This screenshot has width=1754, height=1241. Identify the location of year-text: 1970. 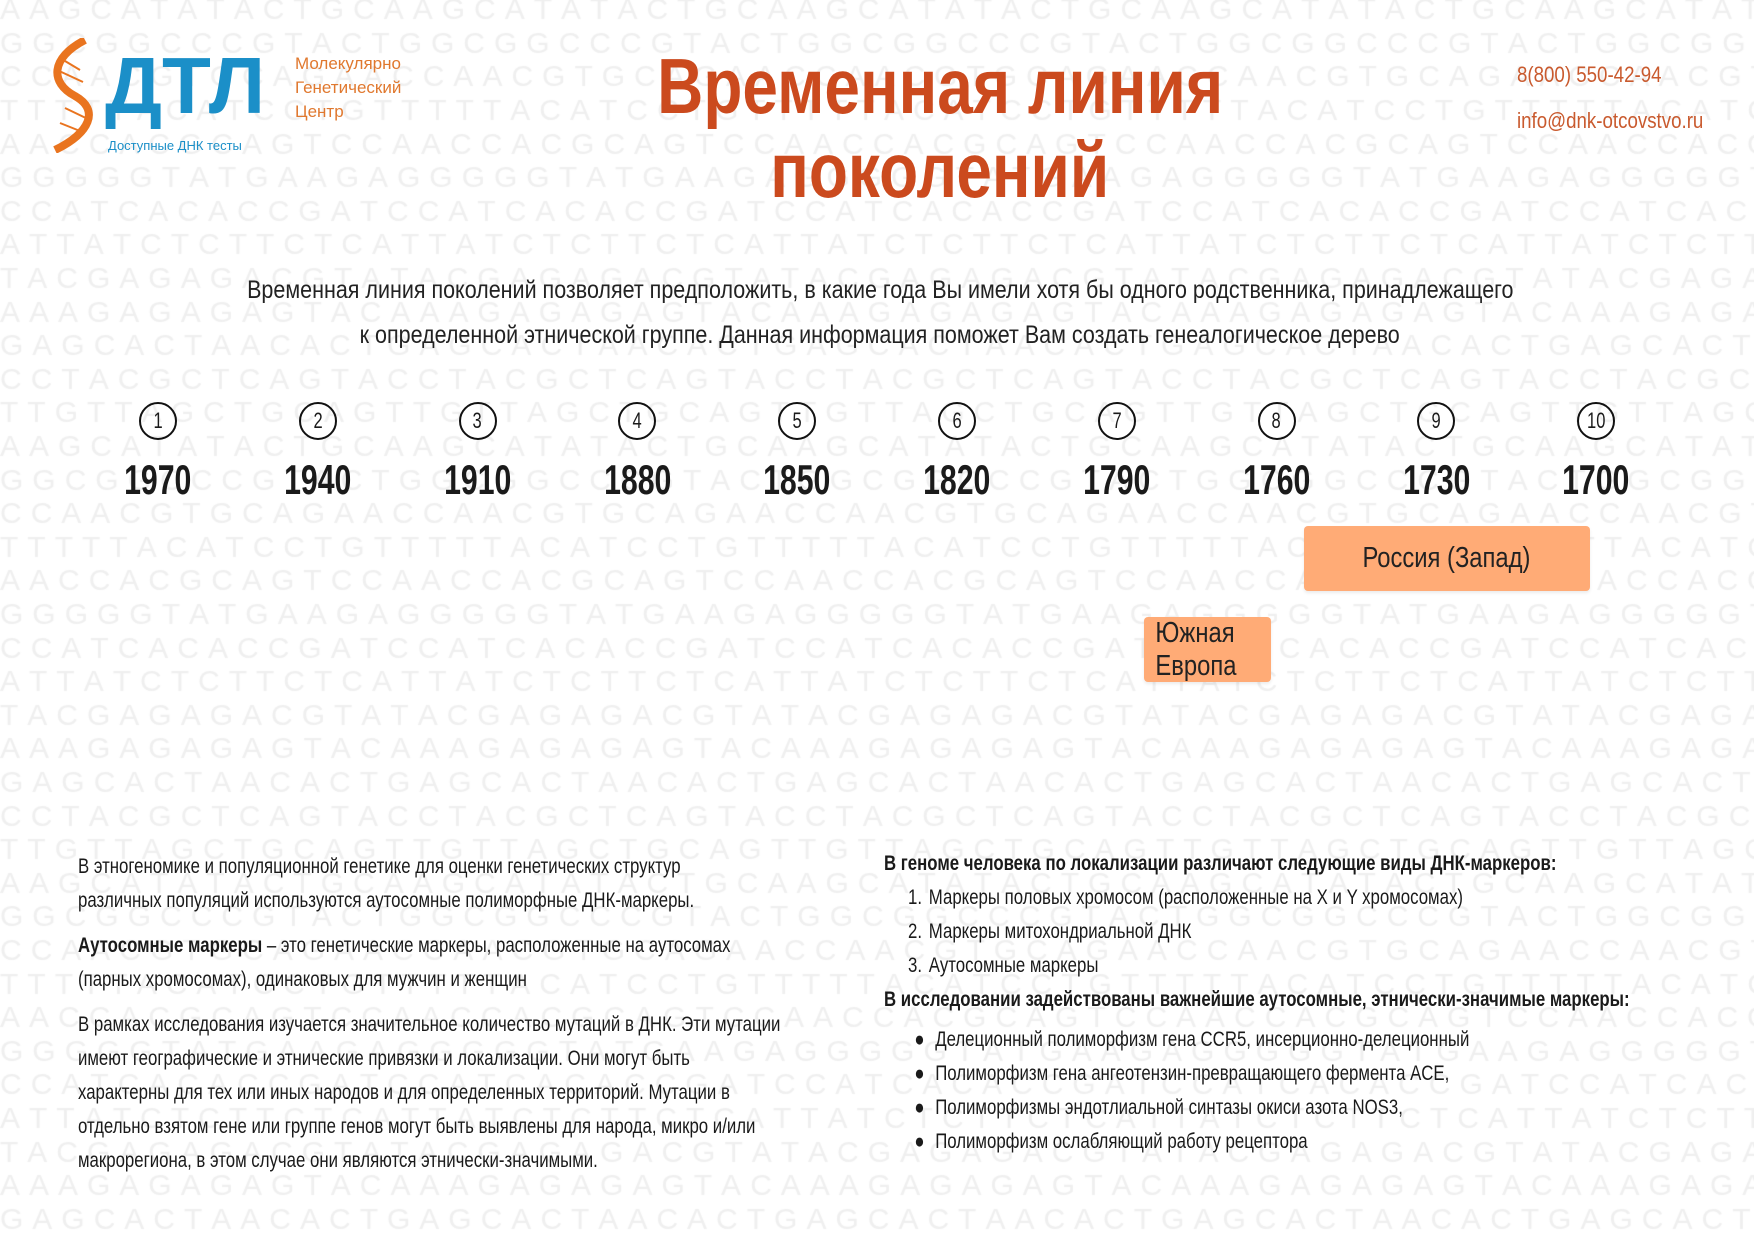
(158, 479).